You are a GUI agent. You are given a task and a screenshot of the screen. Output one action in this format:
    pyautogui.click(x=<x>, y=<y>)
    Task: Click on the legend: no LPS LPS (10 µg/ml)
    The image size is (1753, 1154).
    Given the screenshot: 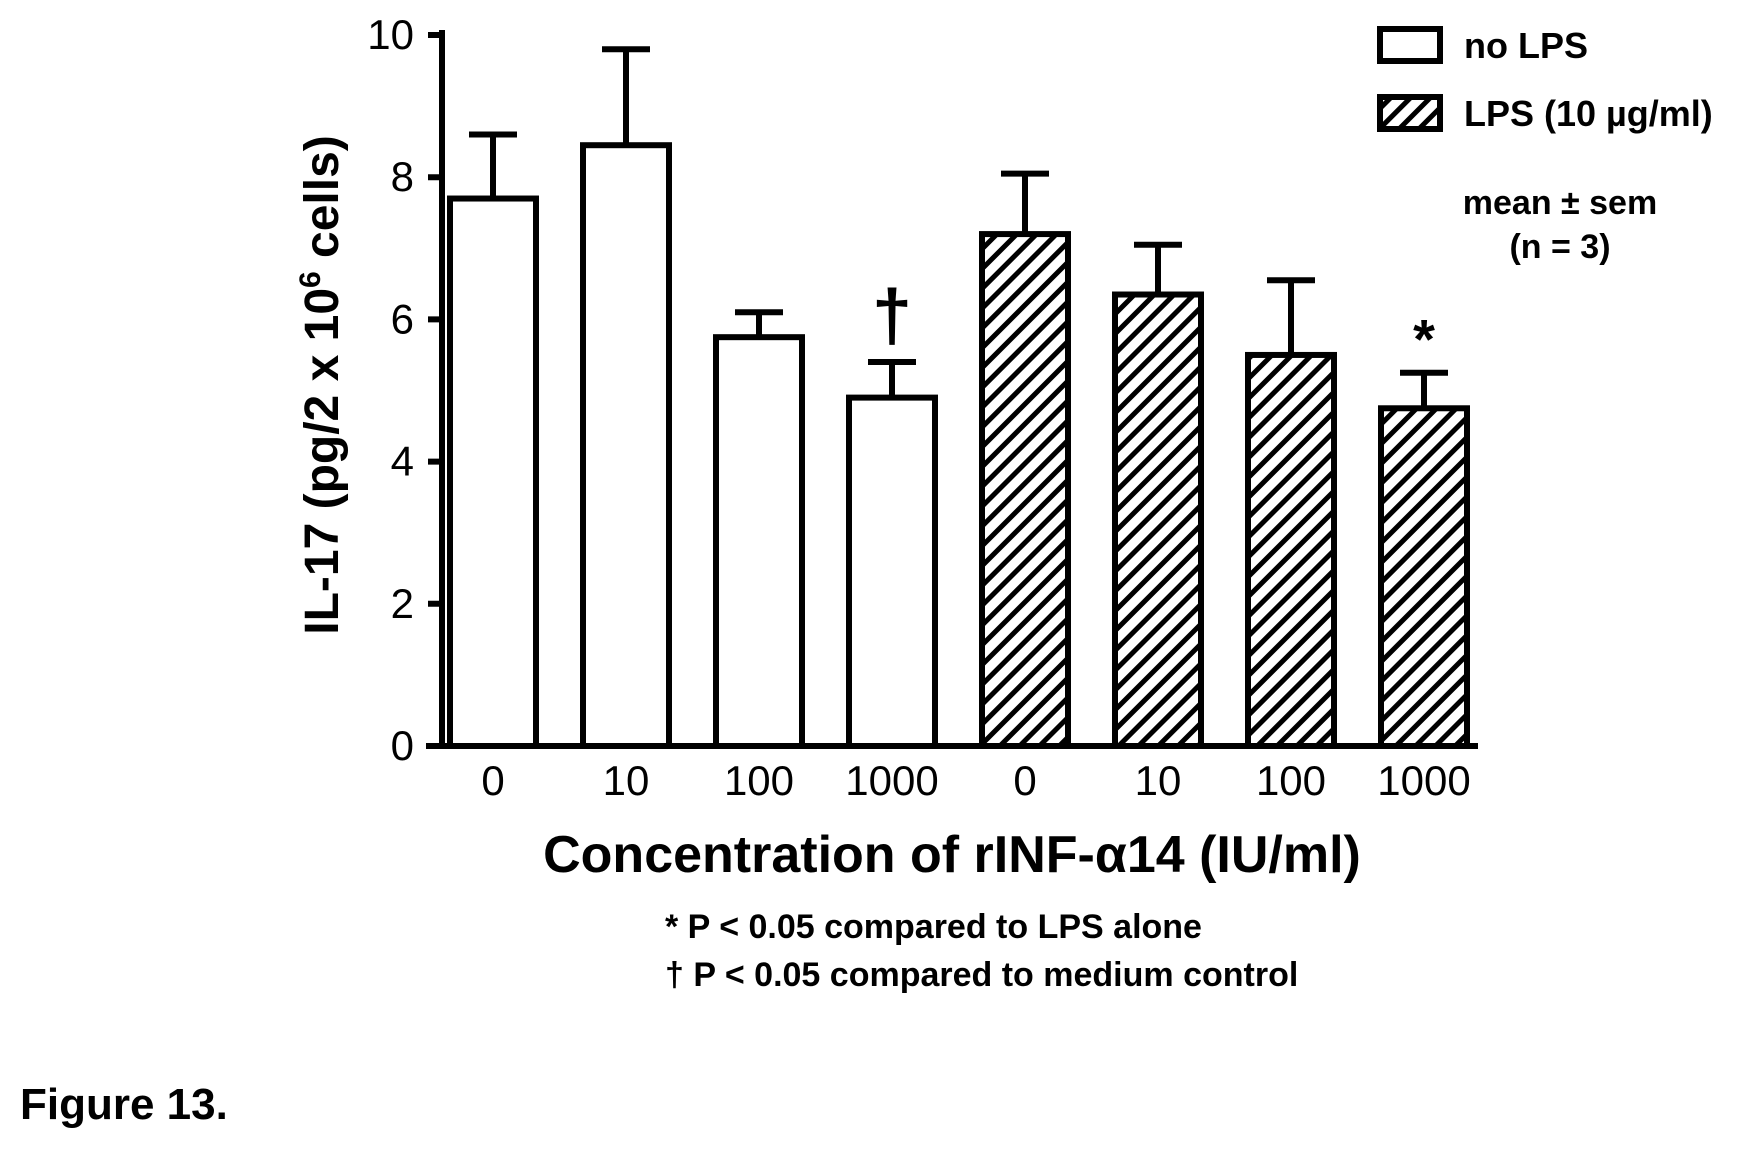 What is the action you would take?
    pyautogui.click(x=1545, y=79)
    